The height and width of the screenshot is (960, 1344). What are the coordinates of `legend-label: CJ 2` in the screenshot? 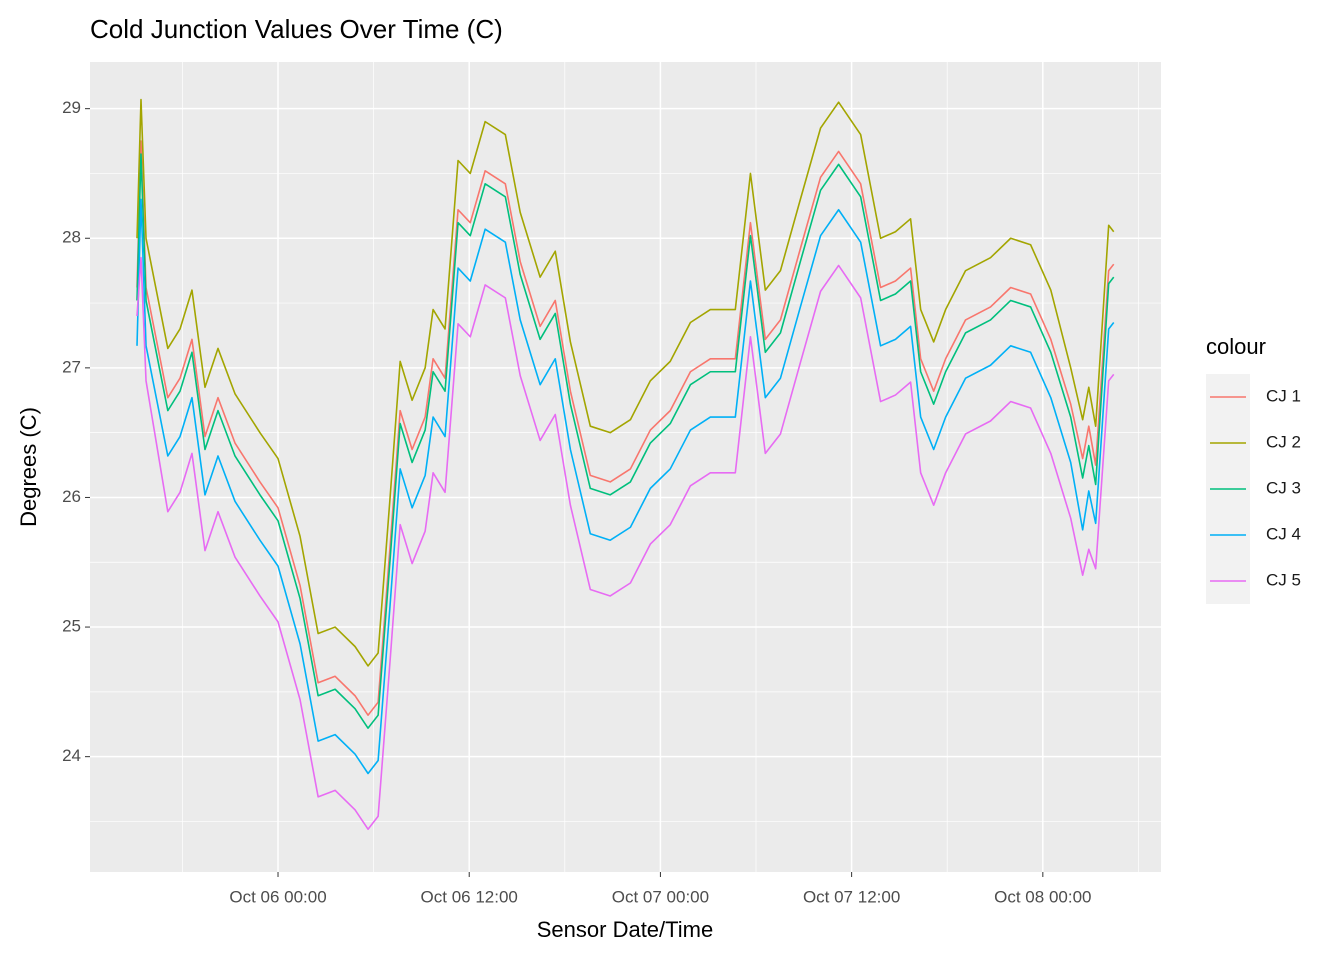 It's located at (1283, 441).